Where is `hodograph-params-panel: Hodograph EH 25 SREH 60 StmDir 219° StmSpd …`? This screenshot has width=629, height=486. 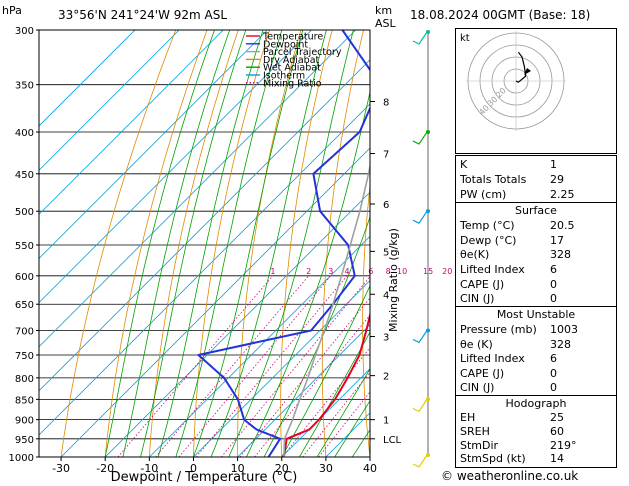 hodograph-params-panel: Hodograph EH 25 SREH 60 StmDir 219° StmSpd … is located at coordinates (536, 431).